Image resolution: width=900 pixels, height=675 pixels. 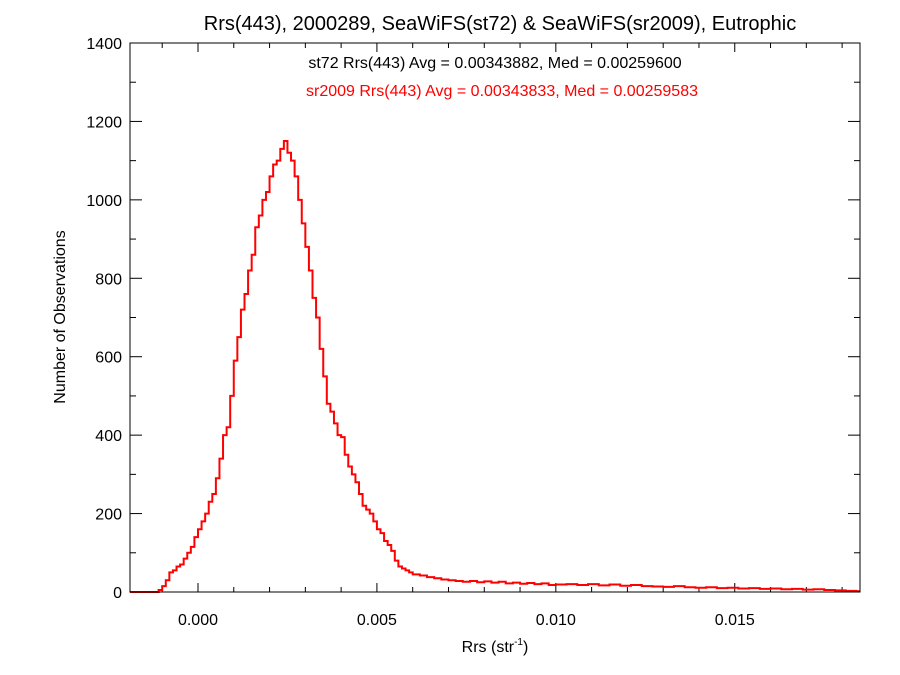 I want to click on y-tick-label: 1000, so click(x=104, y=201).